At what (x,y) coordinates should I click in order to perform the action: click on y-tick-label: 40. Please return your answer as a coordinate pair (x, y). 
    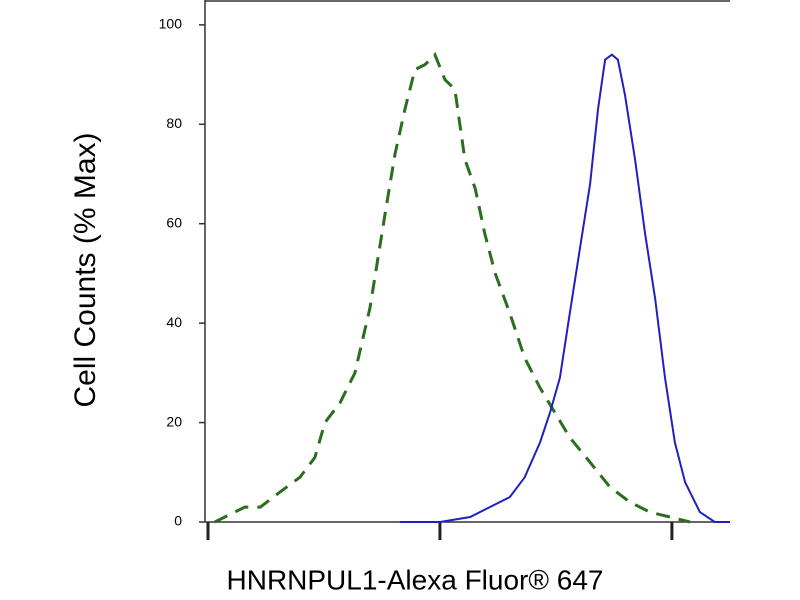
    Looking at the image, I should click on (174, 322).